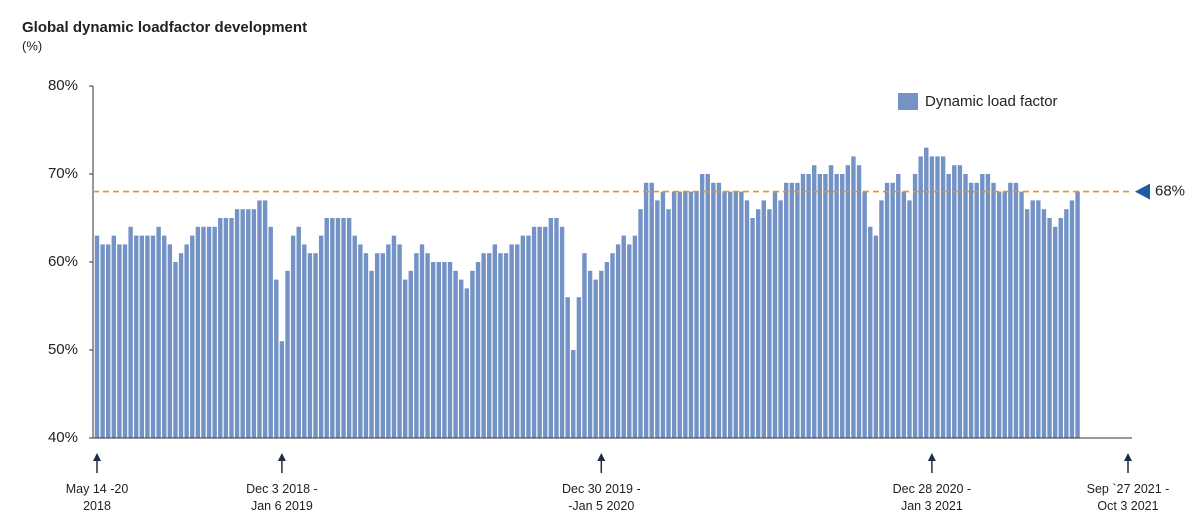 Image resolution: width=1200 pixels, height=532 pixels. What do you see at coordinates (601, 506) in the screenshot?
I see `label-line: -Jan 5 2020` at bounding box center [601, 506].